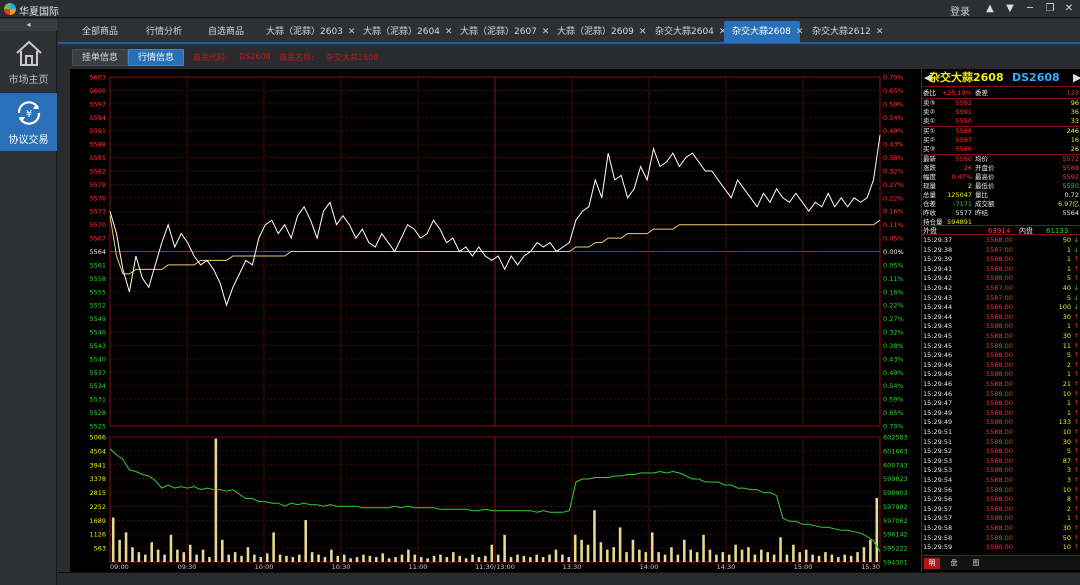  Describe the element at coordinates (156, 57) in the screenshot. I see `tab-quote-info: 行情信息` at that location.